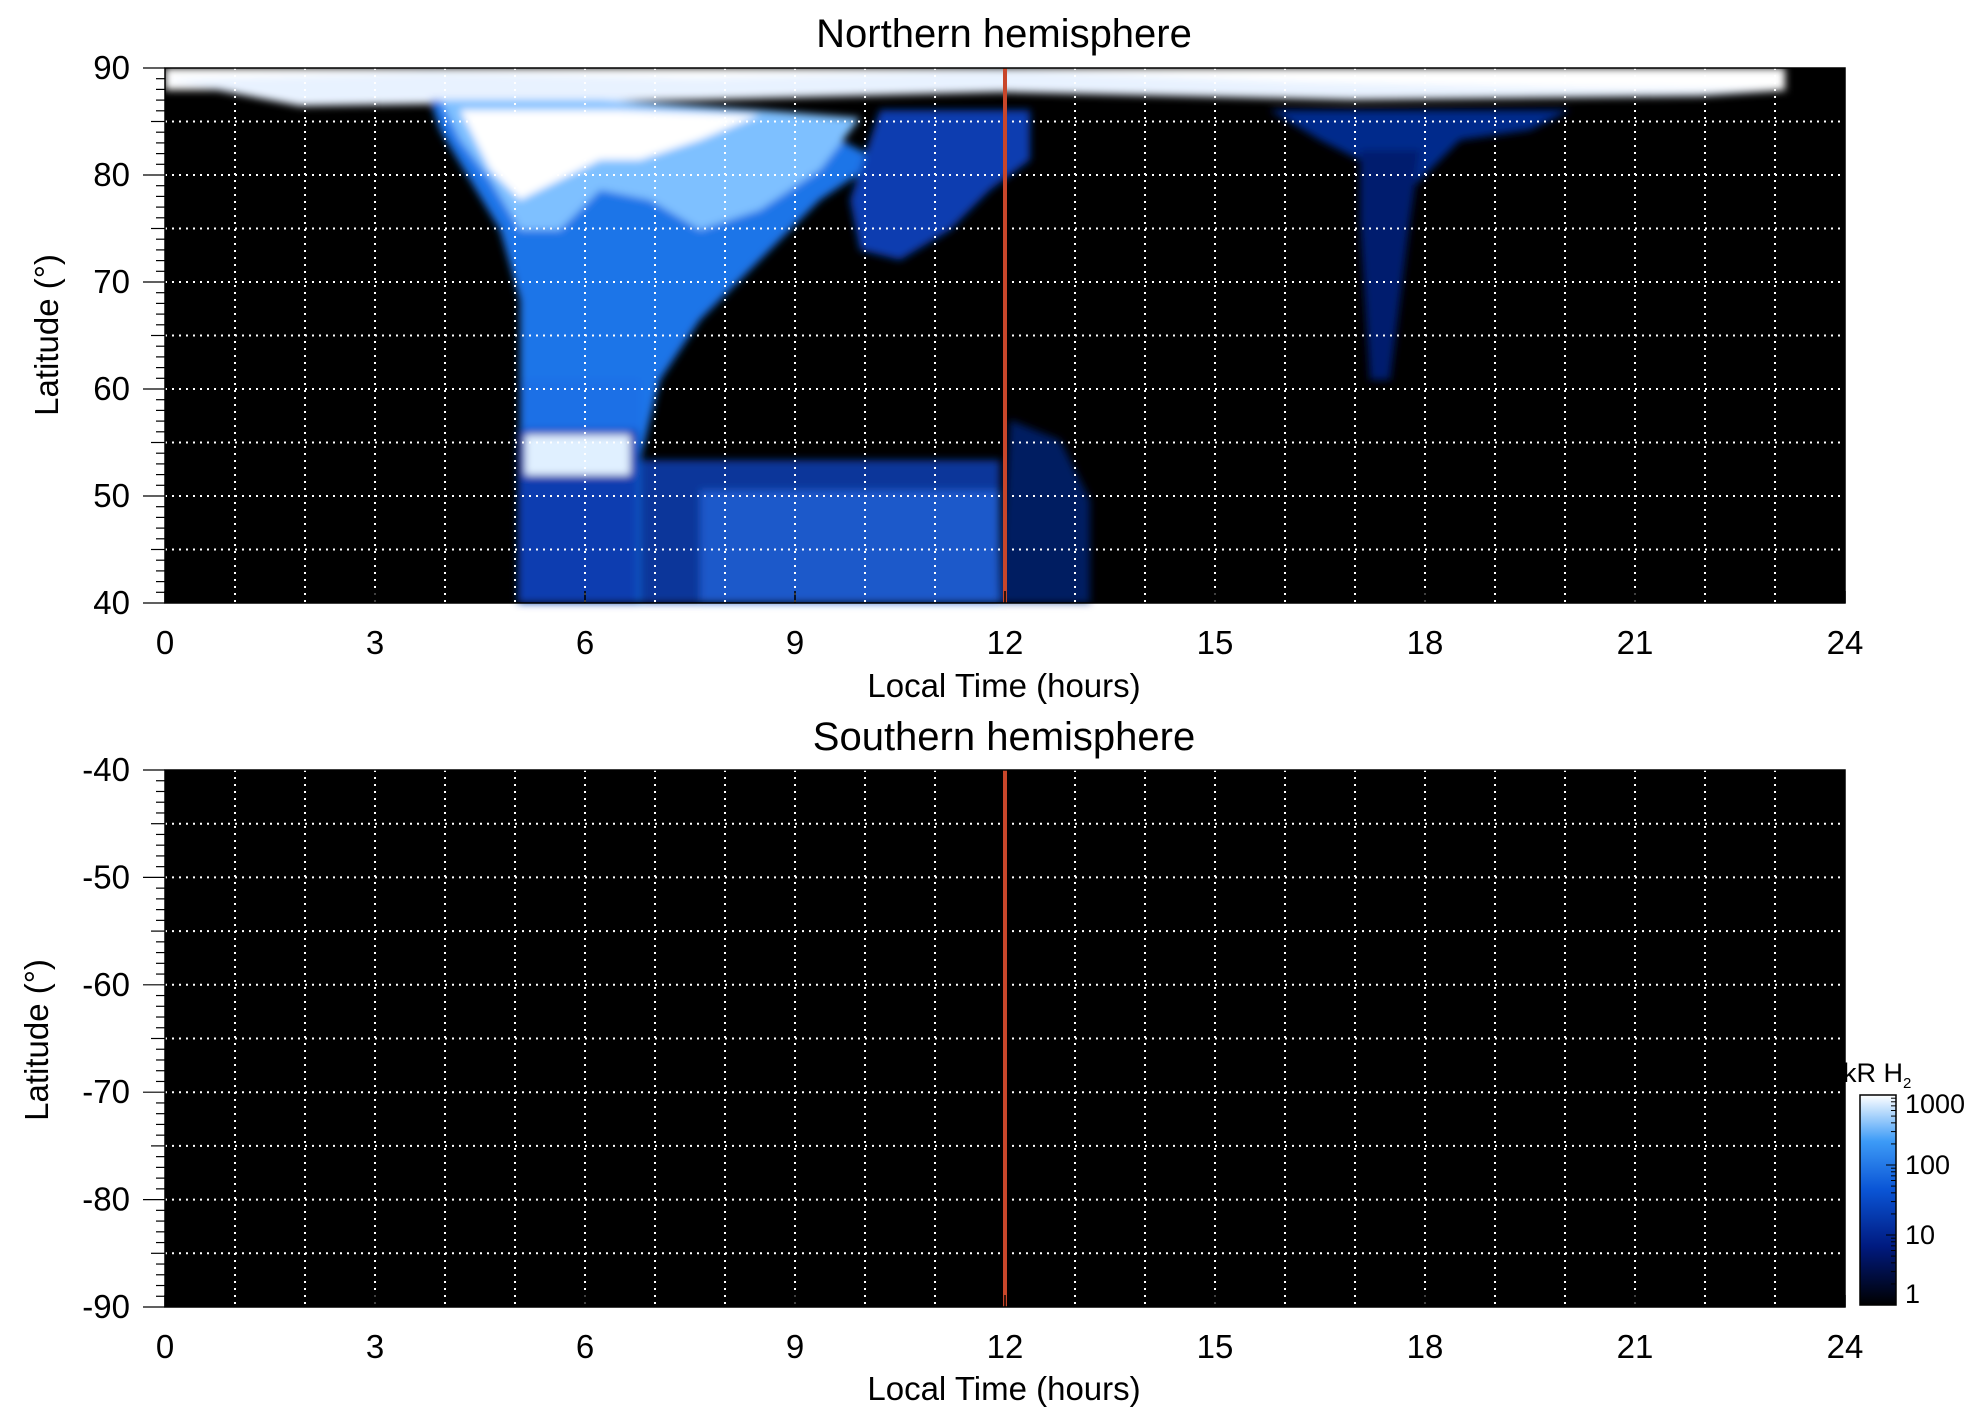 The image size is (1983, 1423). Describe the element at coordinates (106, 876) in the screenshot. I see `y-tick-label: -50` at that location.